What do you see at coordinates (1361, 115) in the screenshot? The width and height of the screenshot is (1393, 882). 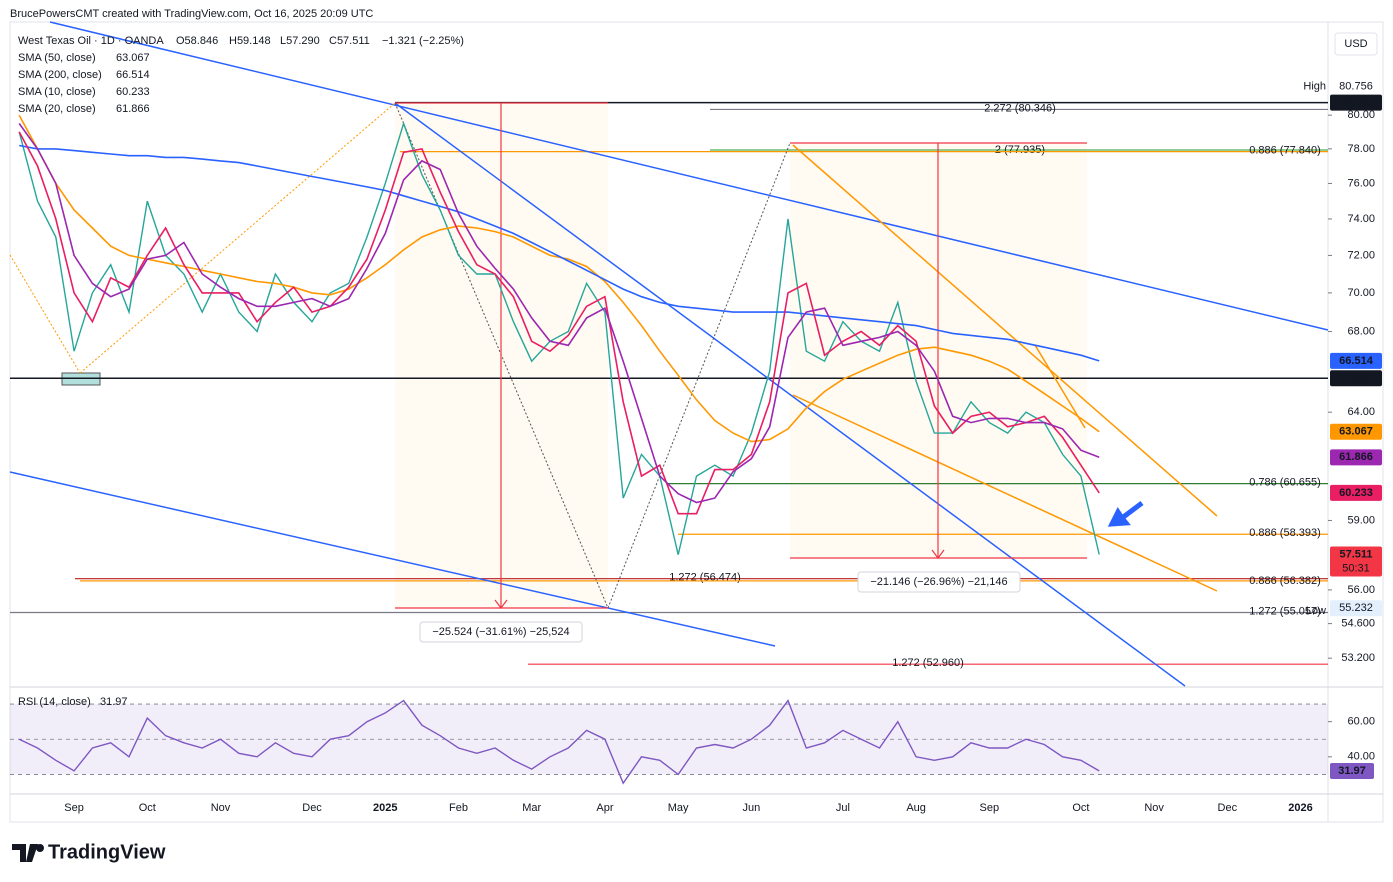 I see `y-tick-label: 80.00` at bounding box center [1361, 115].